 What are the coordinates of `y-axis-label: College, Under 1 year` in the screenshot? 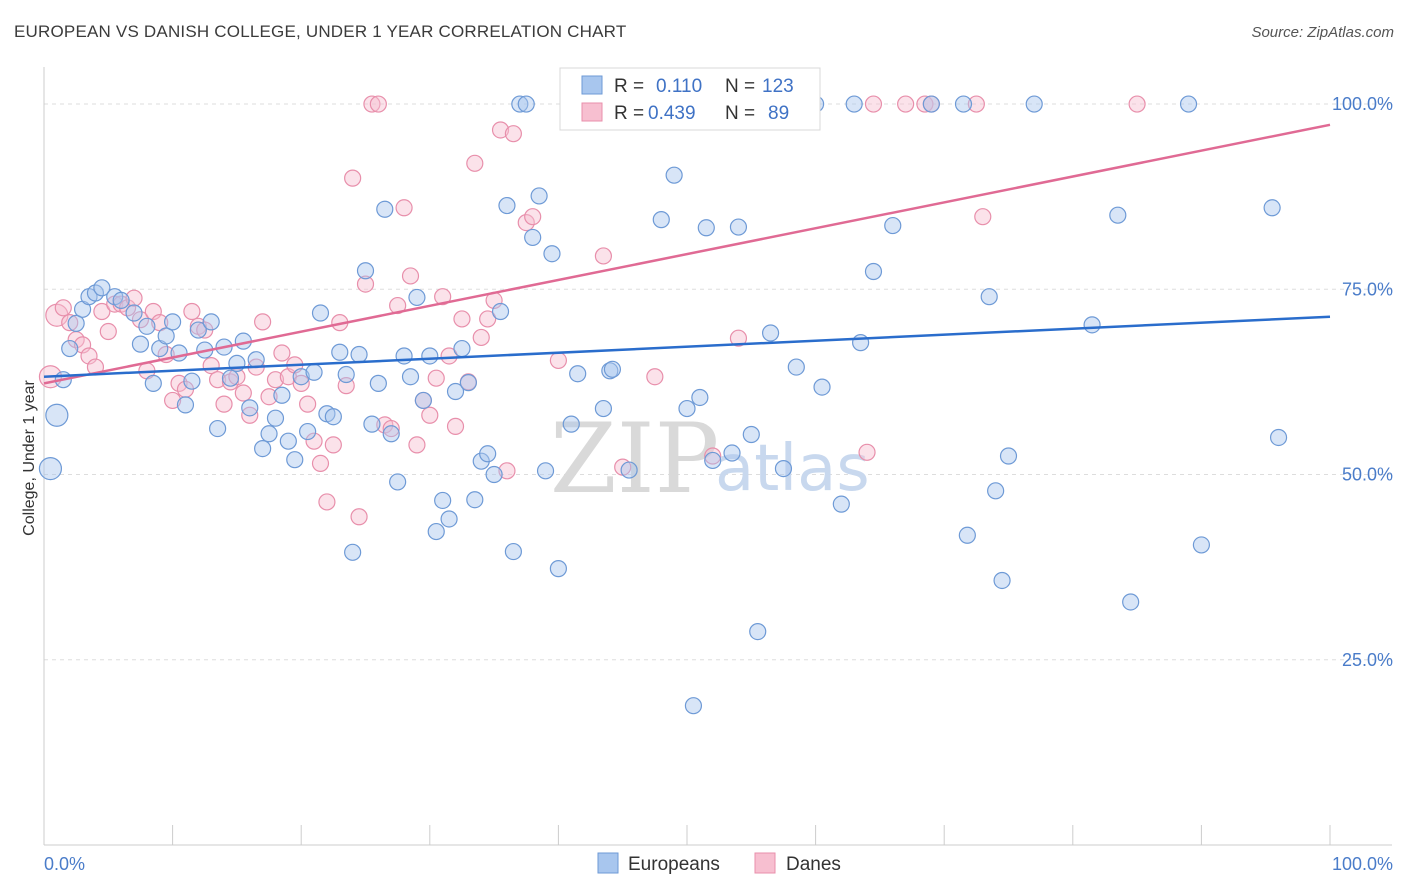 It's located at (29, 458).